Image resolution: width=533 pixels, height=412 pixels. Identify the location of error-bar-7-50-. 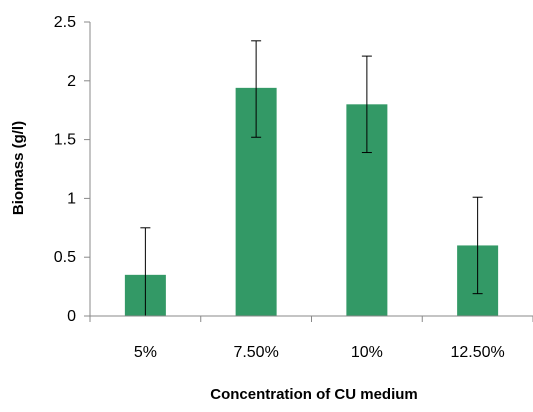
(256, 89).